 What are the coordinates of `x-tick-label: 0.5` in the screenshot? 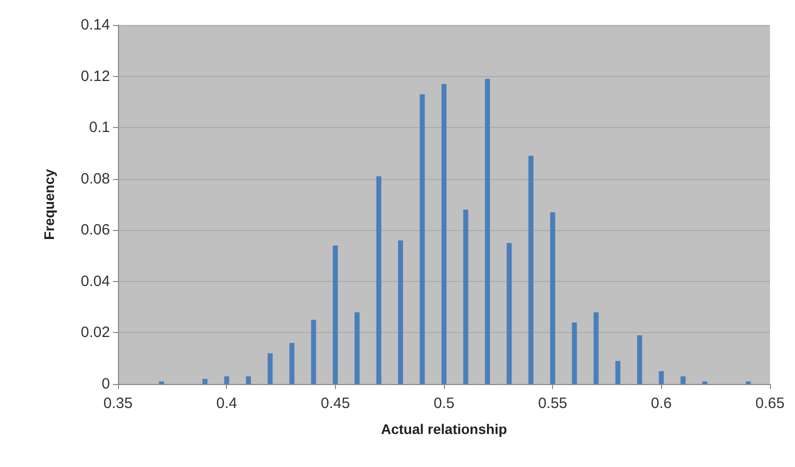 It's located at (444, 403).